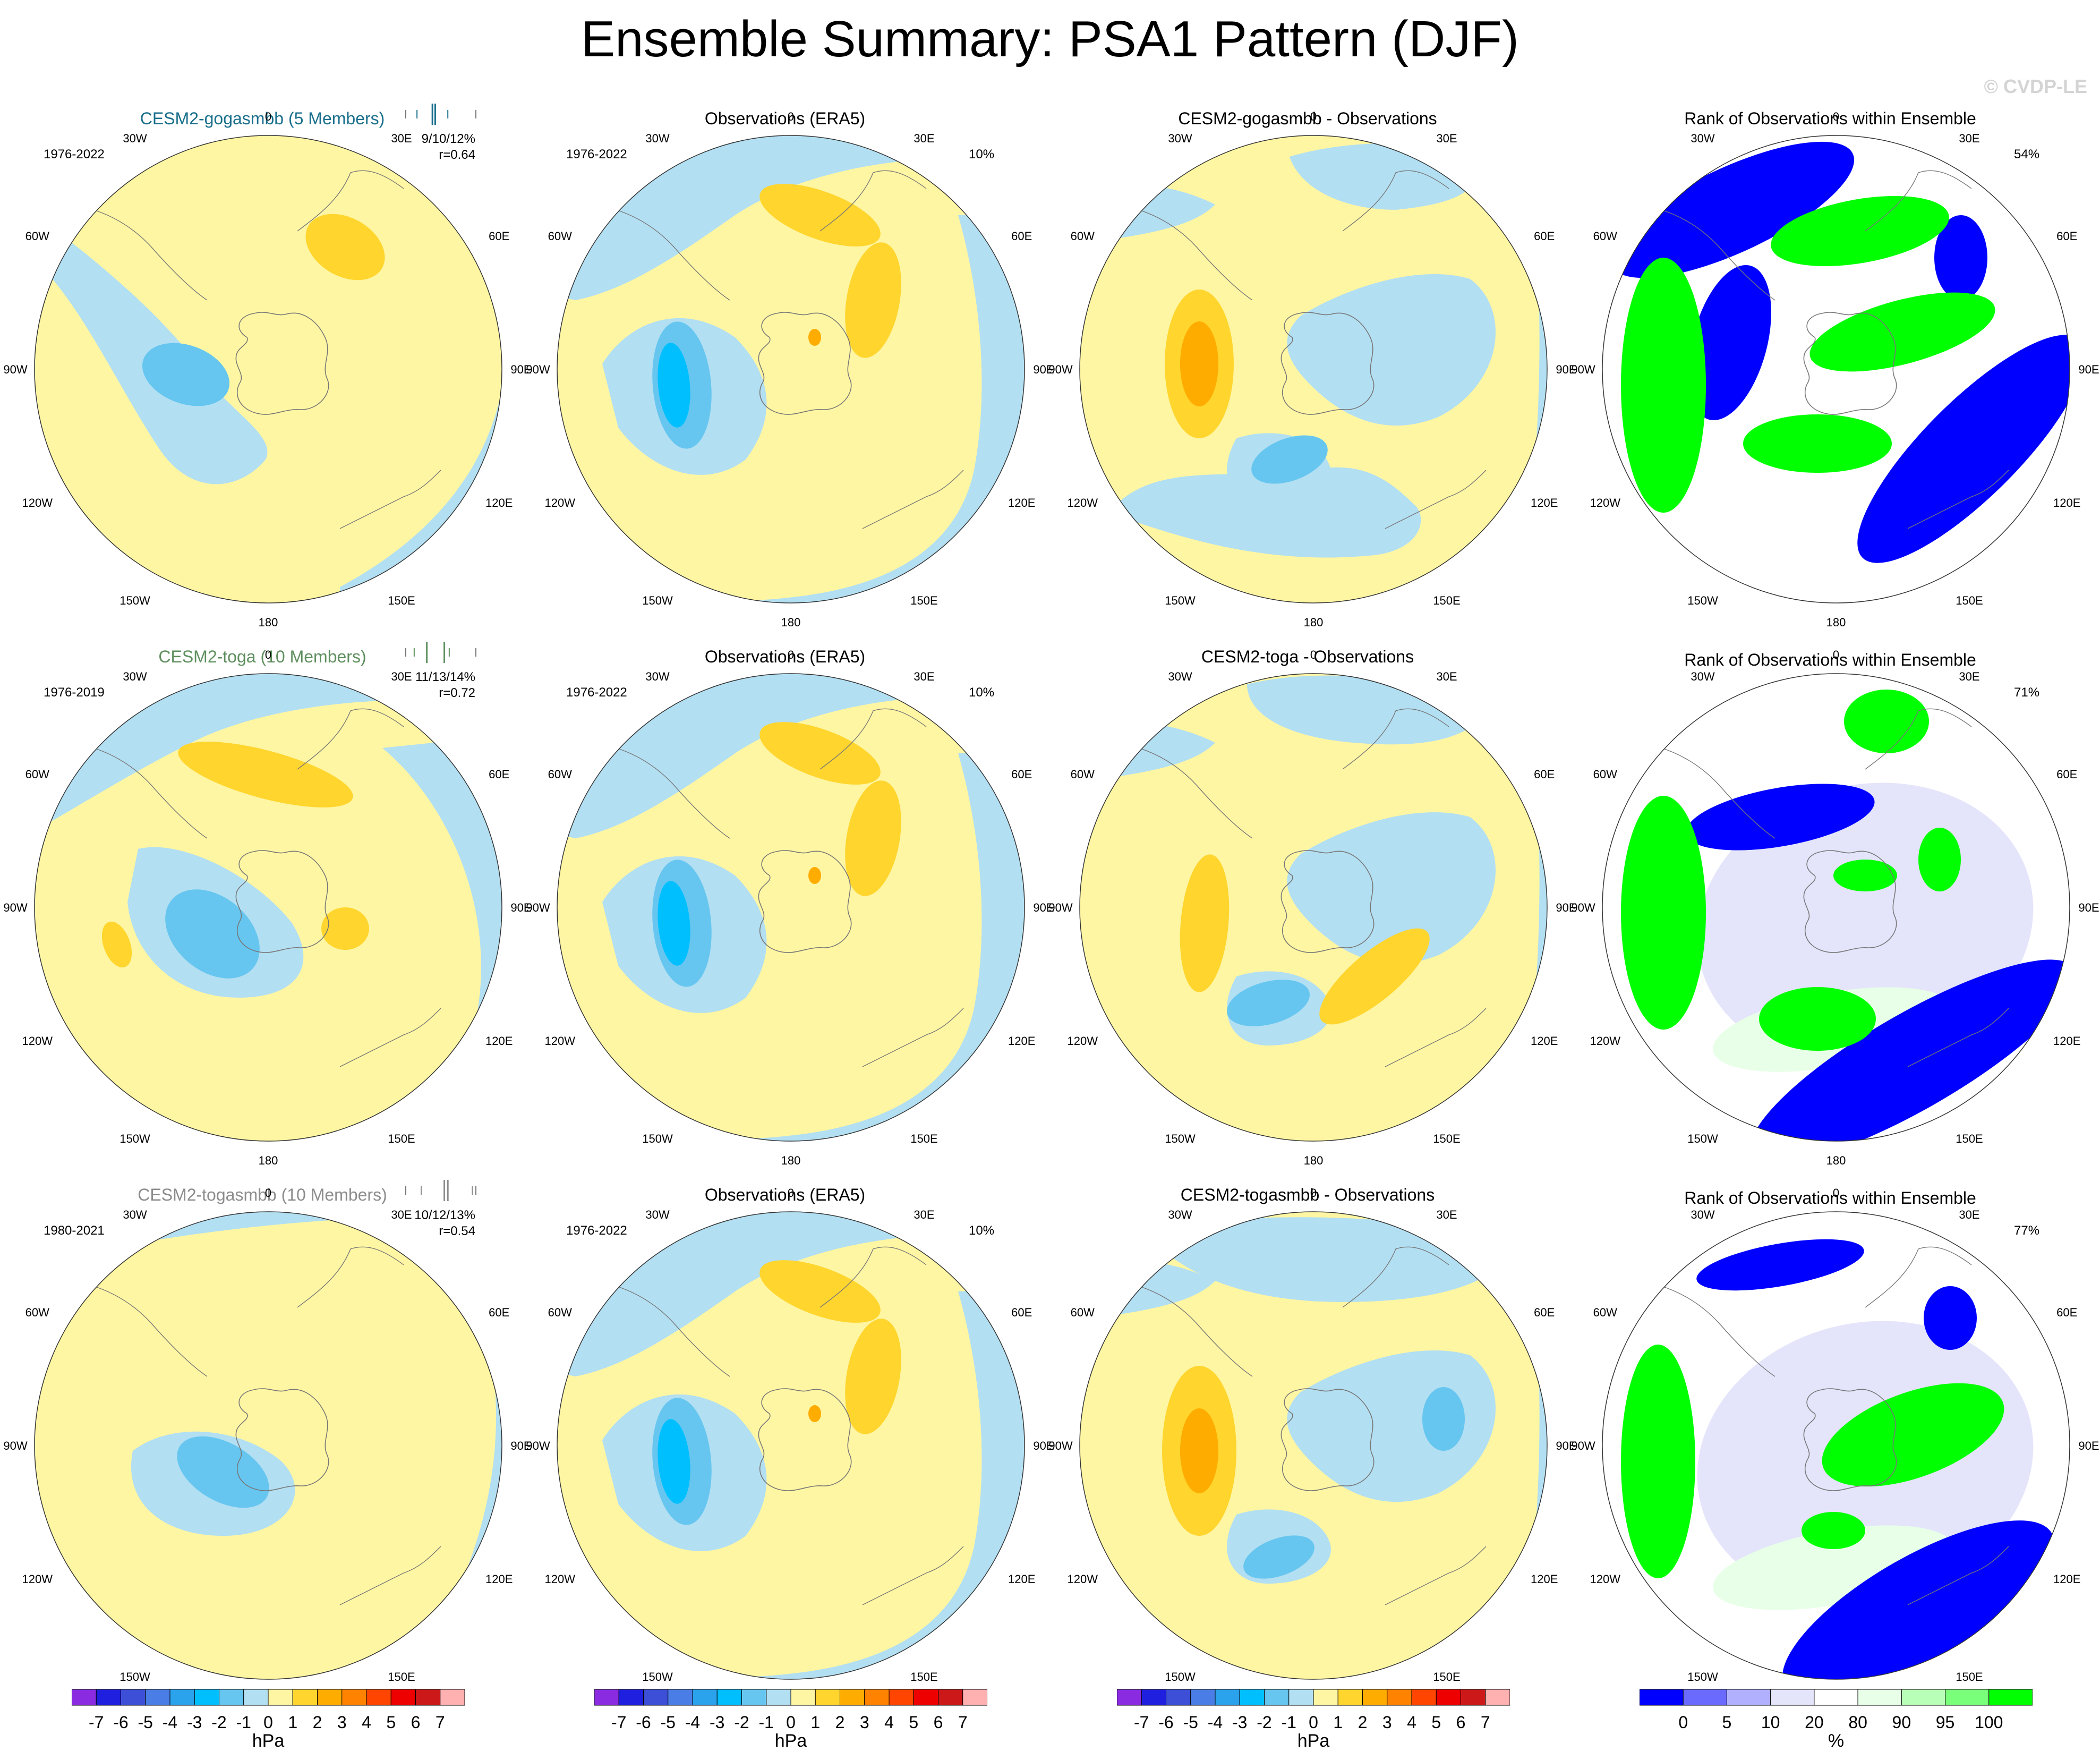 The image size is (2100, 1760). What do you see at coordinates (1836, 1741) in the screenshot?
I see `colorbar-unit: %` at bounding box center [1836, 1741].